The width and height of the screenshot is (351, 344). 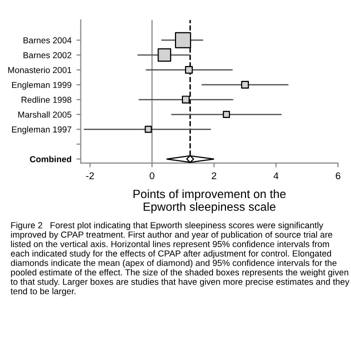 I want to click on x-tick-label: -2, so click(x=90, y=176).